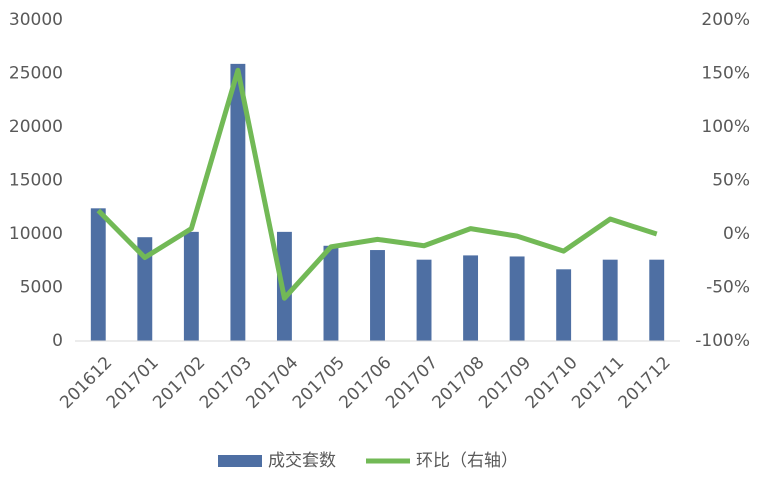  What do you see at coordinates (36, 127) in the screenshot?
I see `y-tick-label: 20000` at bounding box center [36, 127].